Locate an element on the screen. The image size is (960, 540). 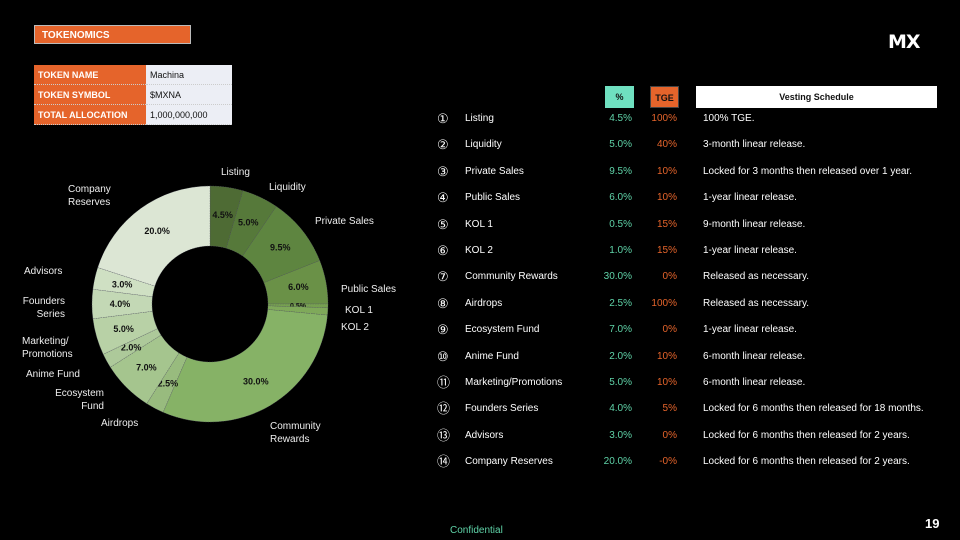
row-name: Community Rewards is located at coordinates (511, 277).